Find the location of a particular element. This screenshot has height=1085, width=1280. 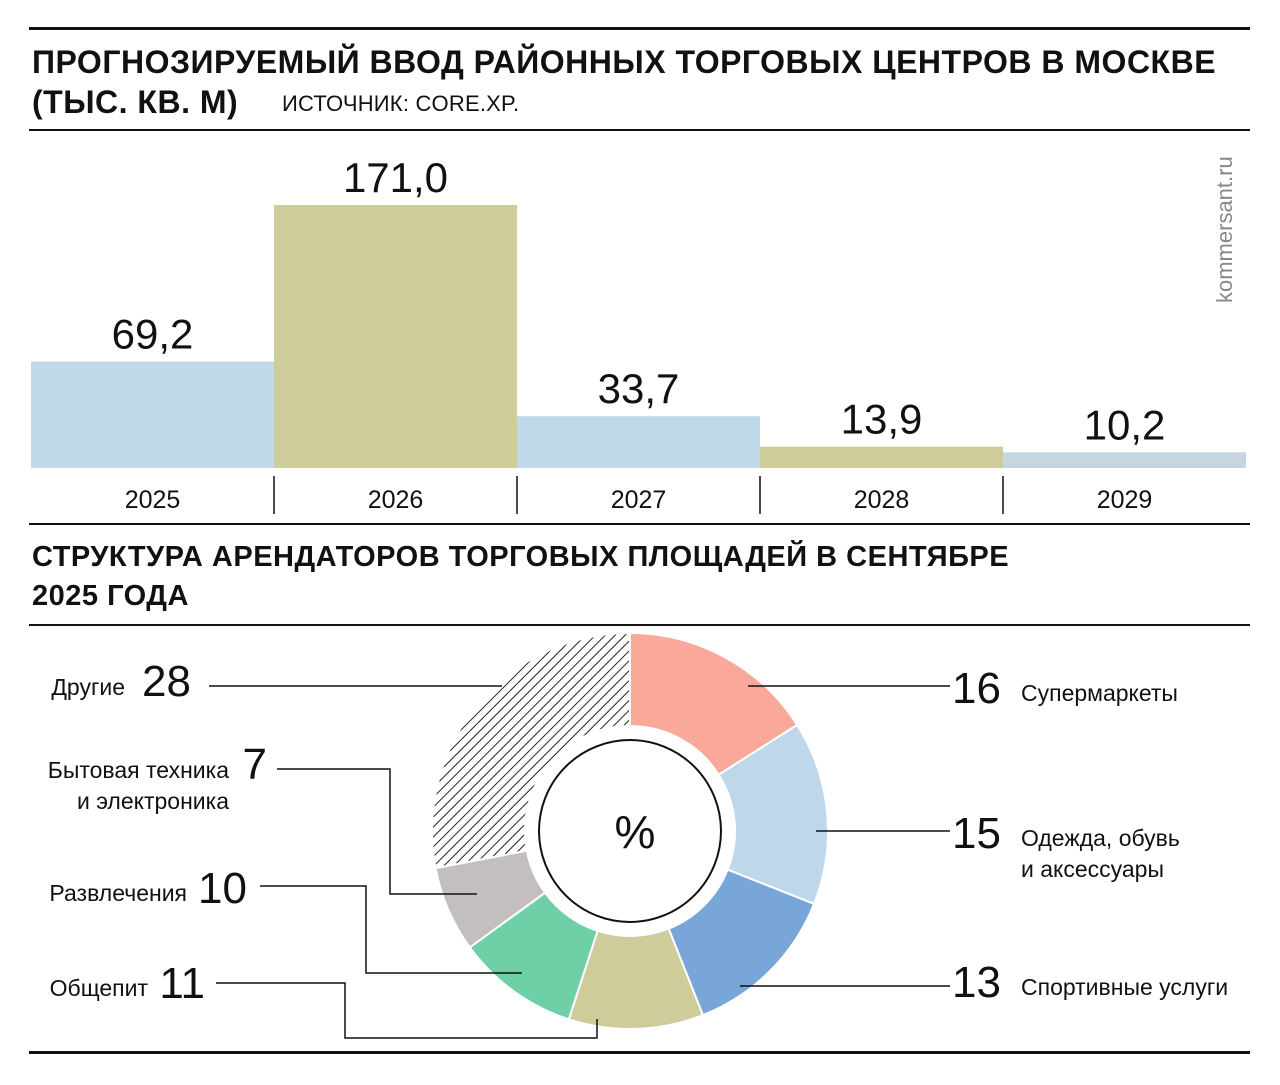

bar-2026 is located at coordinates (395, 336).